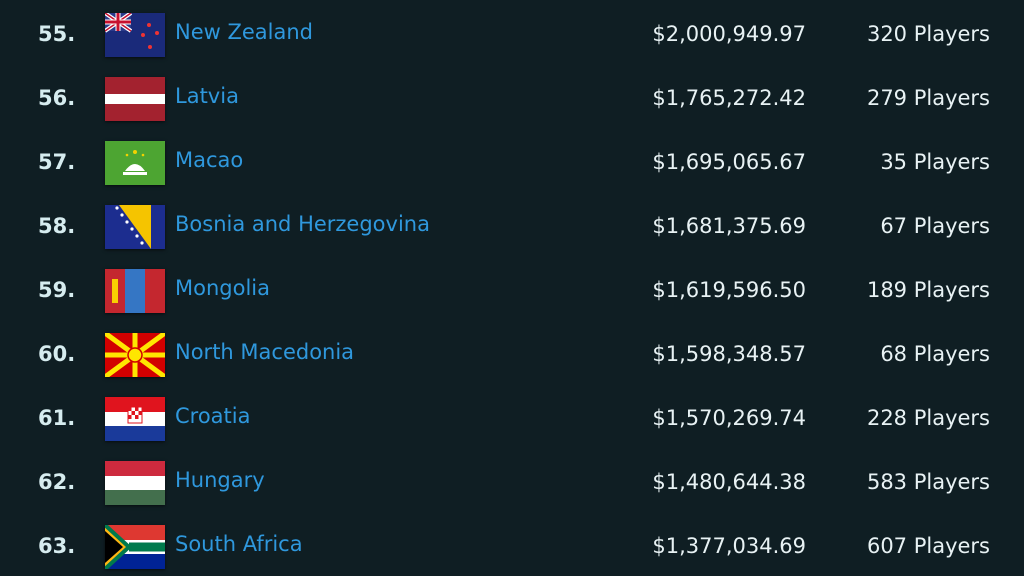 This screenshot has width=1024, height=576. What do you see at coordinates (928, 482) in the screenshot?
I see `player-count: 583 Players` at bounding box center [928, 482].